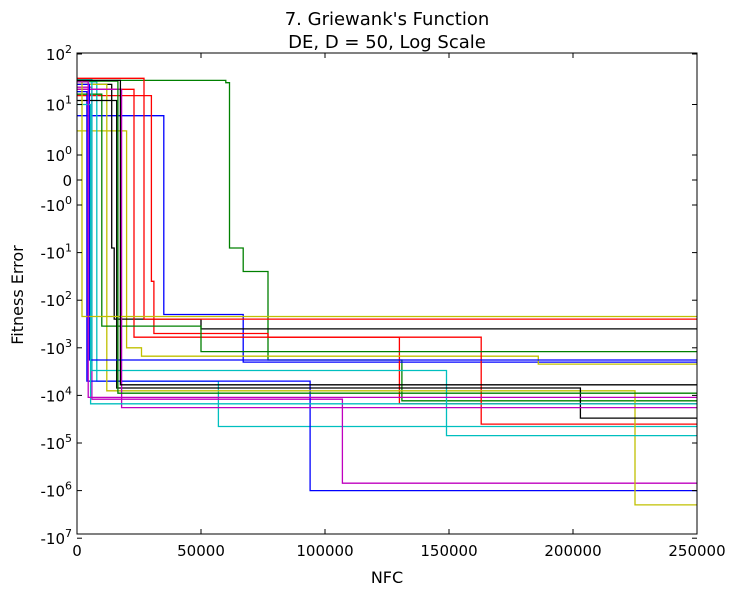 The image size is (739, 592). What do you see at coordinates (59, 53) in the screenshot?
I see `y-tick-label: 10²` at bounding box center [59, 53].